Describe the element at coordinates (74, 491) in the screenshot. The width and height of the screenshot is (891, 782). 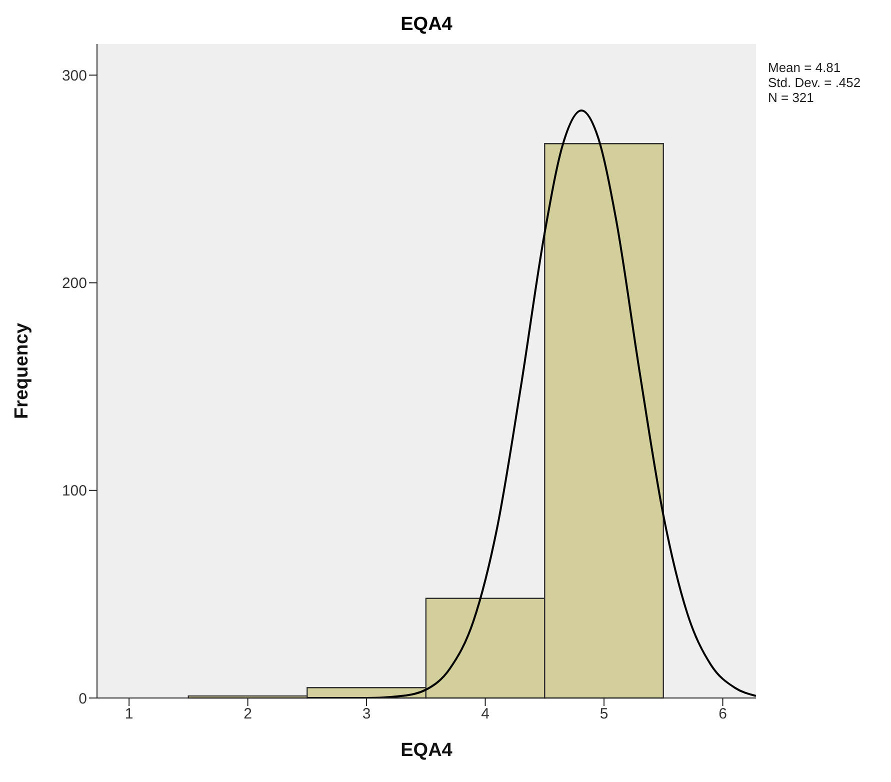
I see `y-tick-label: 100` at that location.